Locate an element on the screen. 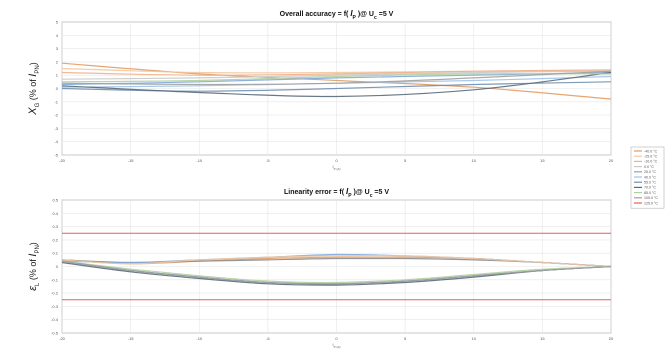 The height and width of the screenshot is (349, 667). y-tick-label: 0.5 is located at coordinates (55, 200).